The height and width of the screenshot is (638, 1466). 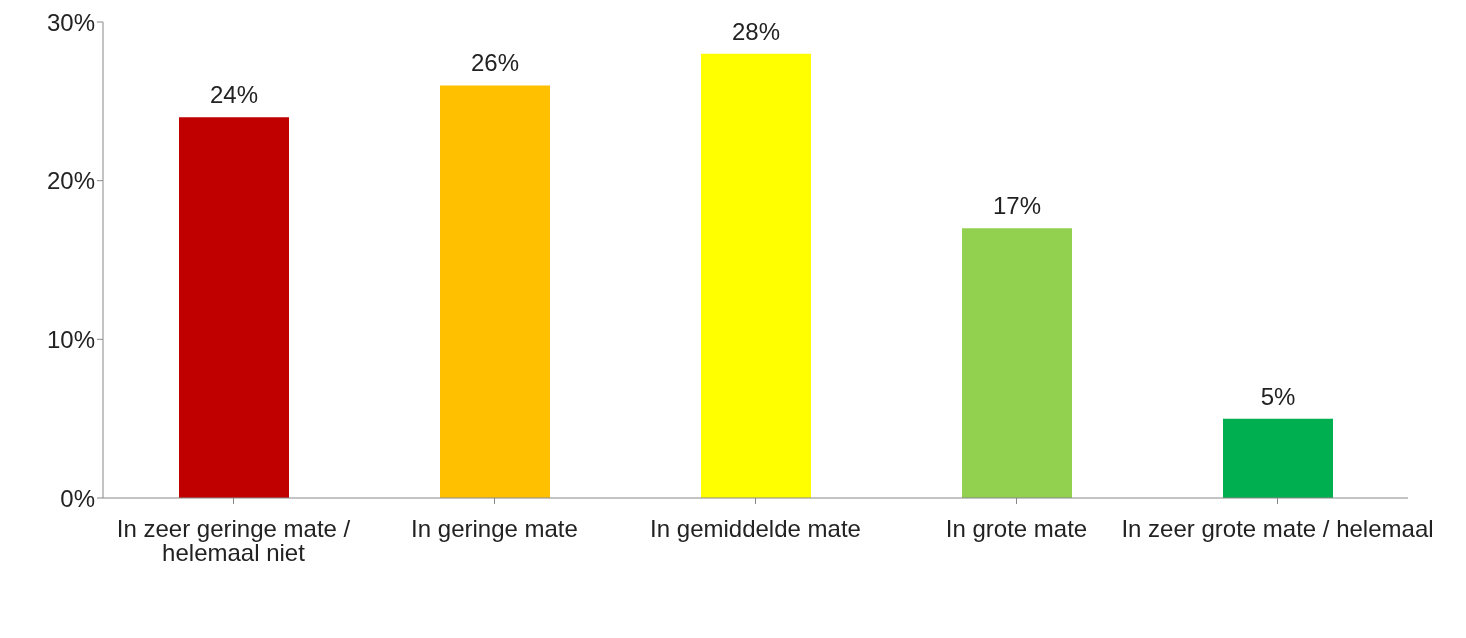 I want to click on x-tick-label: In gemiddelde mate, so click(x=755, y=529).